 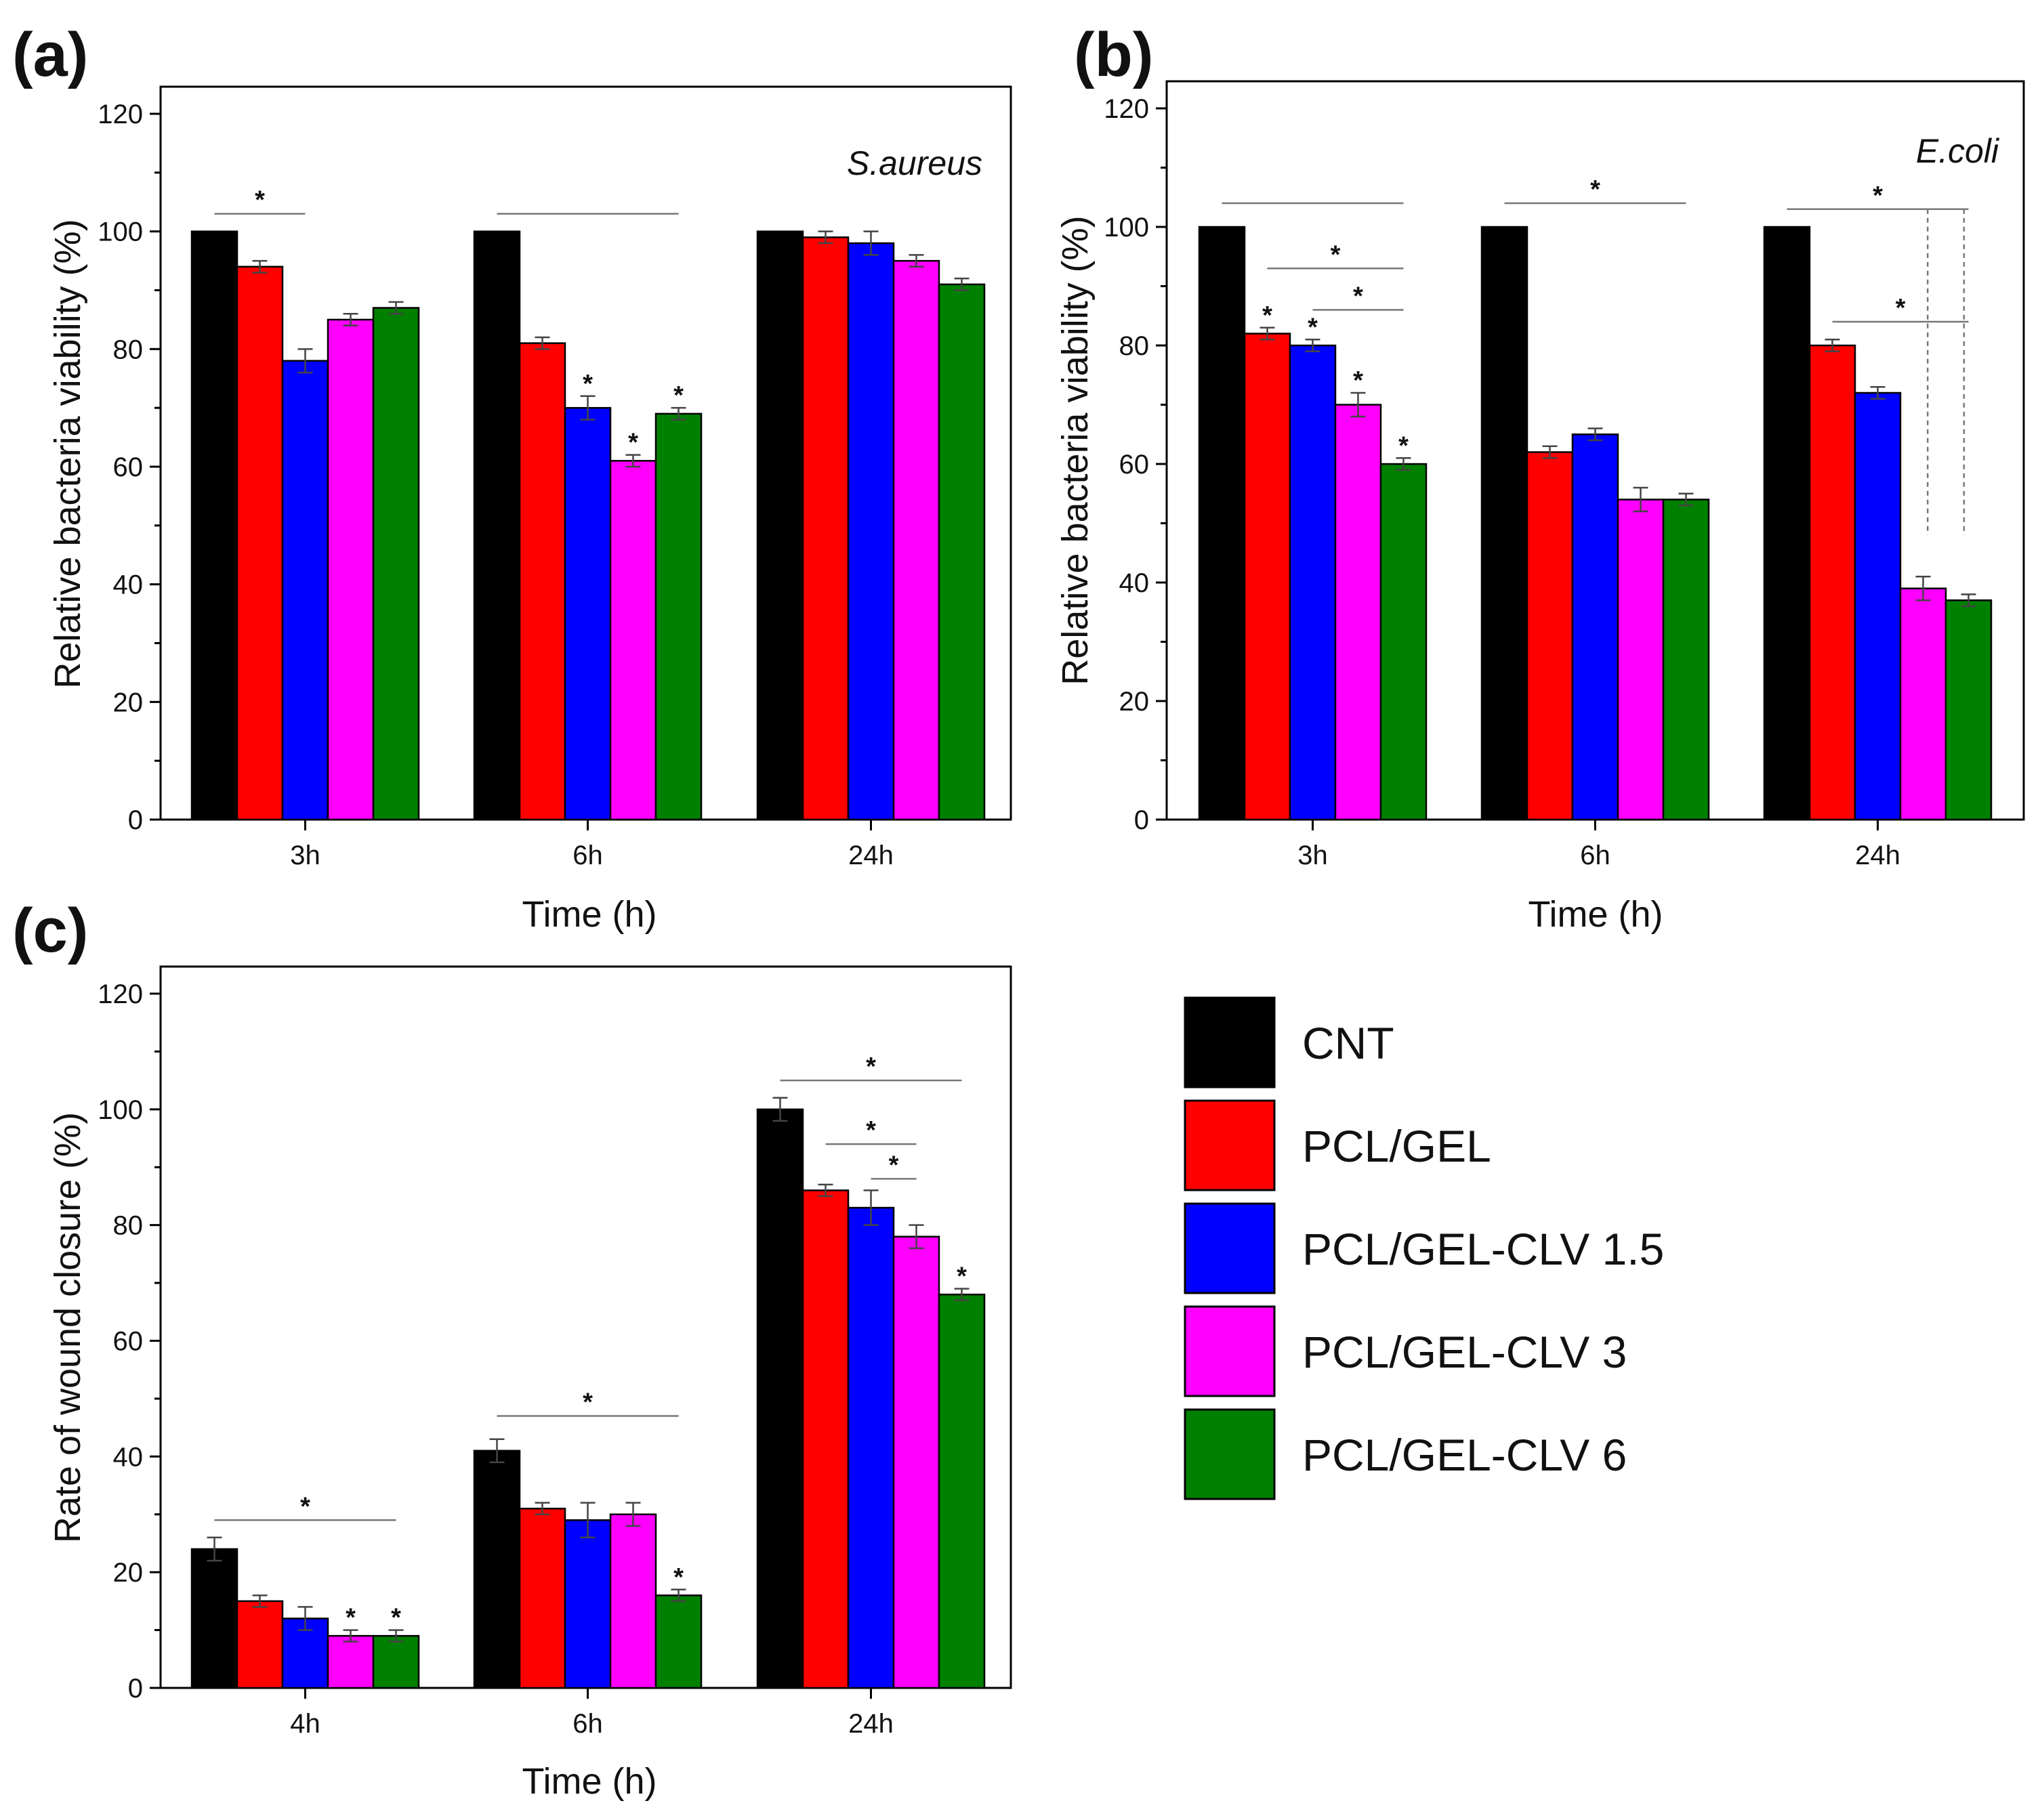 What do you see at coordinates (130, 1341) in the screenshot?
I see `panel-c-y-ticks: 0 20 40 60 80 100 120` at bounding box center [130, 1341].